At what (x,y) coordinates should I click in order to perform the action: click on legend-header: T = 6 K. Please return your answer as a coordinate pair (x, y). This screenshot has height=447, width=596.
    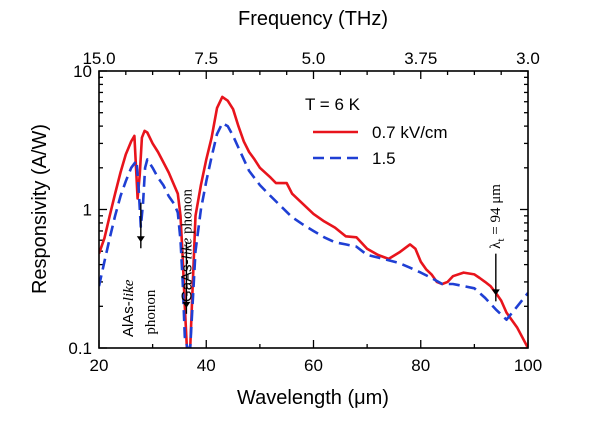
    Looking at the image, I should click on (333, 104).